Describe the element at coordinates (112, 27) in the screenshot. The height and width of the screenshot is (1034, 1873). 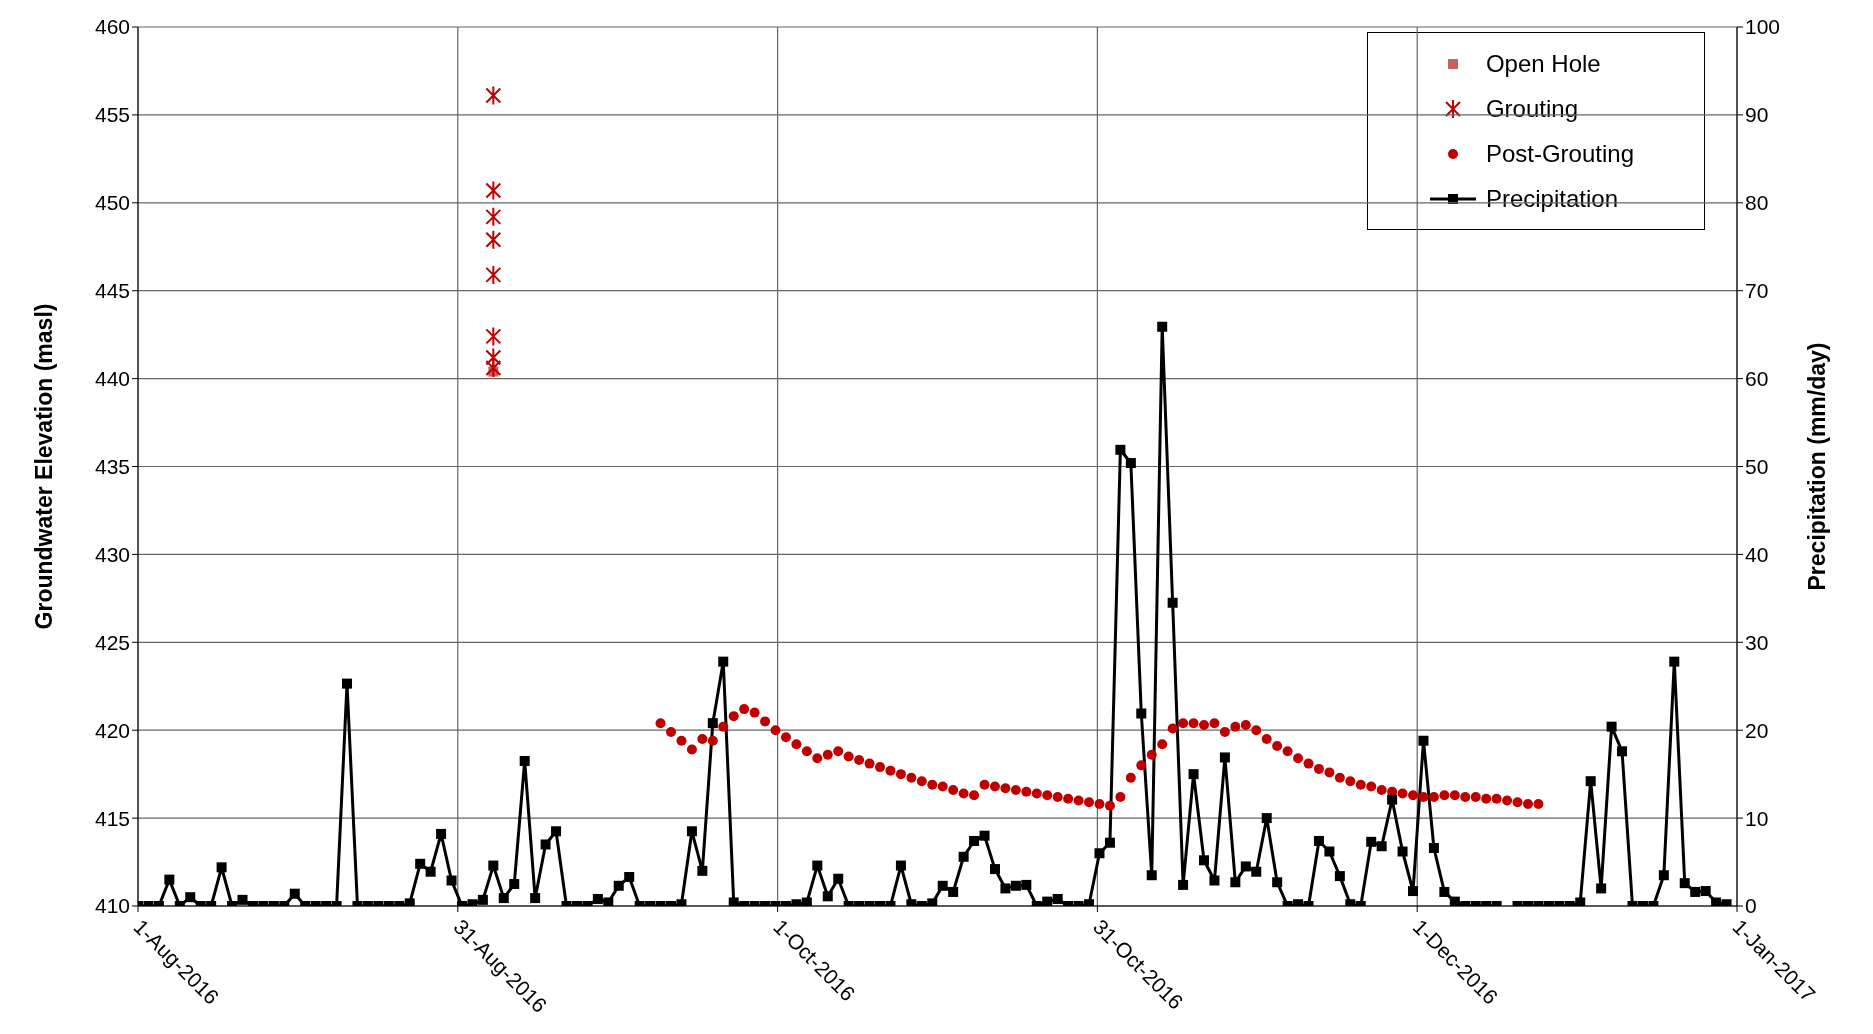
I see `y-tick-label: 460` at that location.